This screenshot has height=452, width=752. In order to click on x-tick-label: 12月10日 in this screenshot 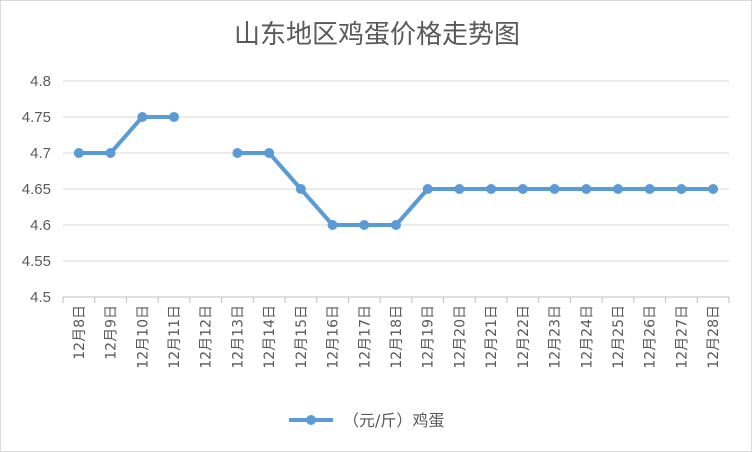, I will do `click(143, 337)`.